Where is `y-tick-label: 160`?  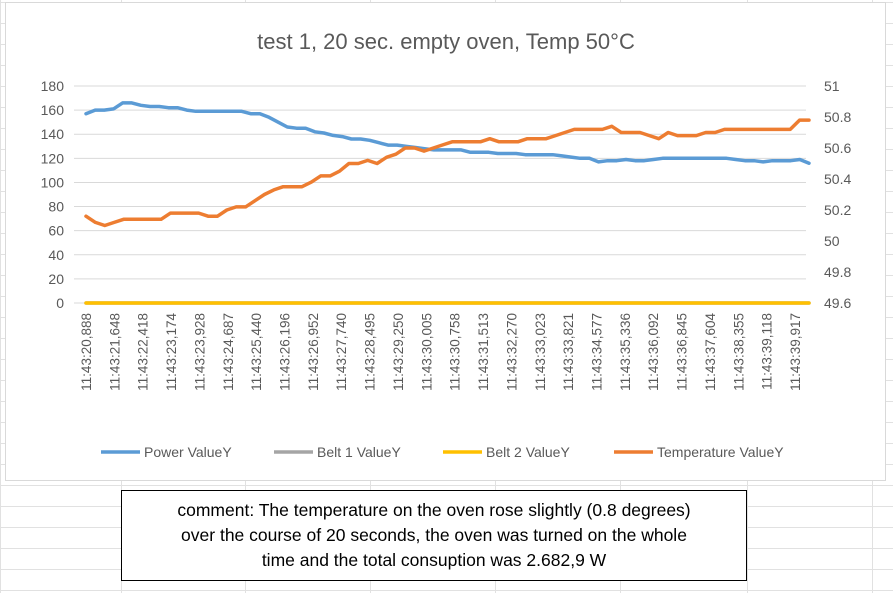 y-tick-label: 160 is located at coordinates (53, 110).